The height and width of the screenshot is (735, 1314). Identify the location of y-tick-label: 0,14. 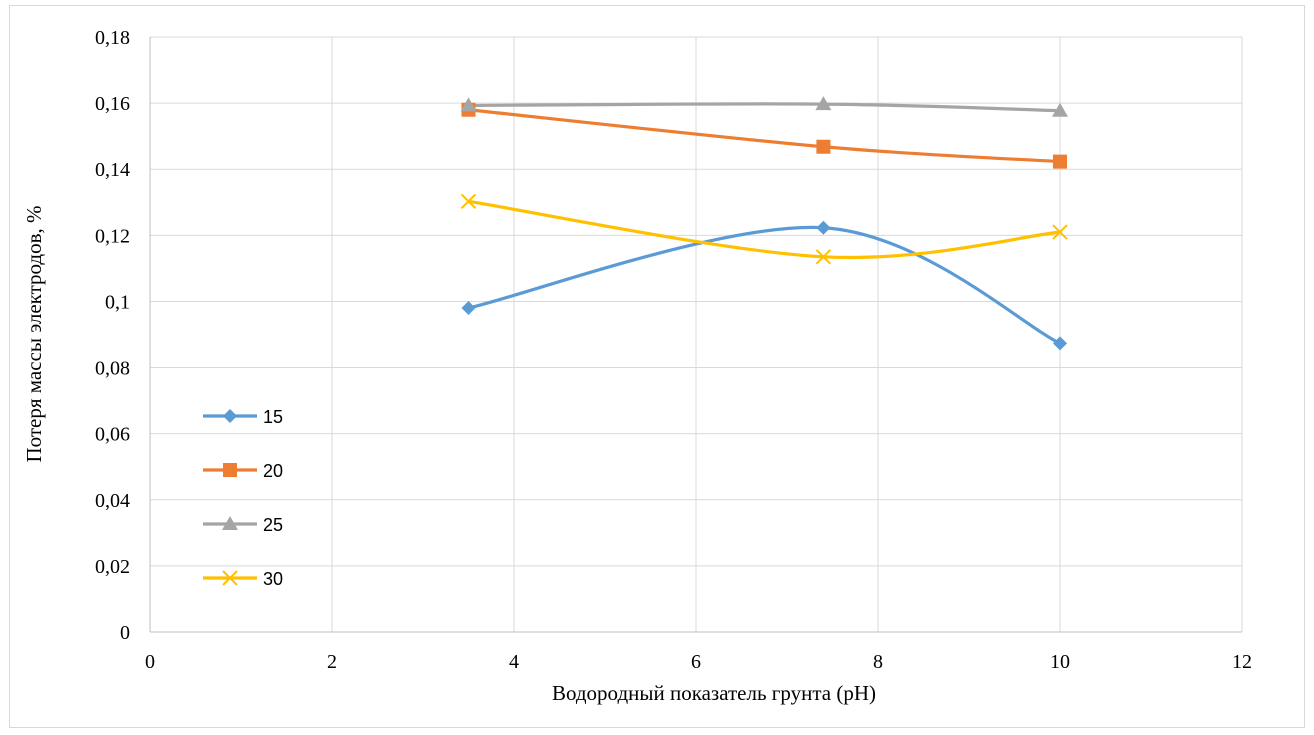
(112, 170).